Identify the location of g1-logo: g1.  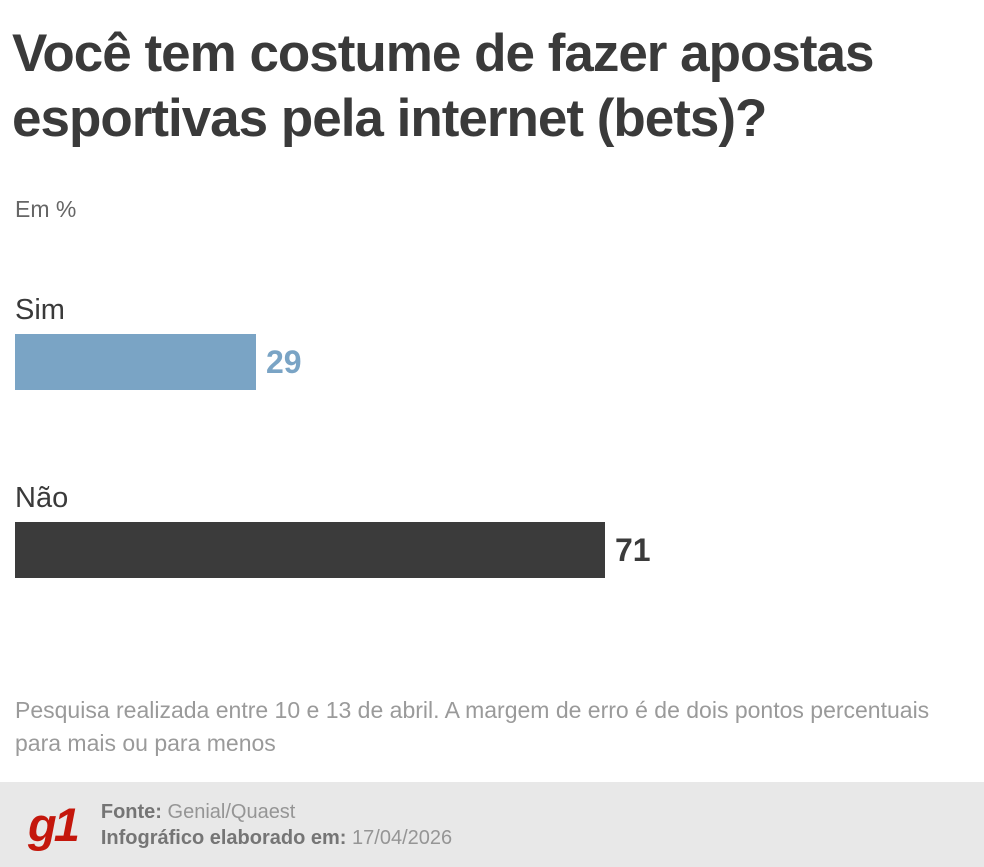
(54, 824).